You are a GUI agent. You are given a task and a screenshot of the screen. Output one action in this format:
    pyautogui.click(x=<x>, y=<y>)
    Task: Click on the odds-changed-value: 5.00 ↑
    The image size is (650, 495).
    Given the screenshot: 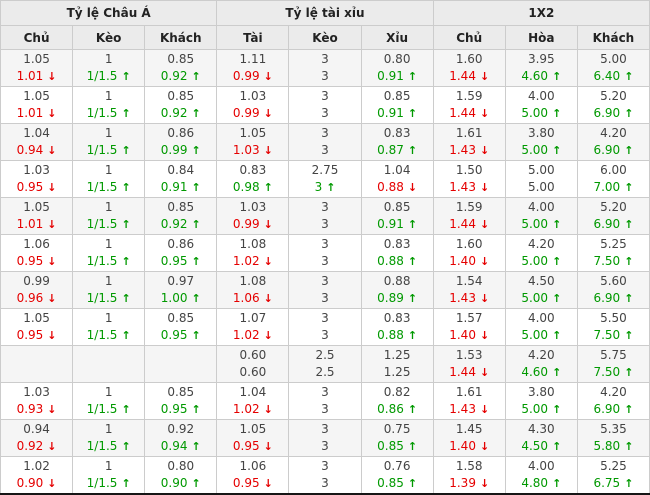 What is the action you would take?
    pyautogui.click(x=541, y=225)
    